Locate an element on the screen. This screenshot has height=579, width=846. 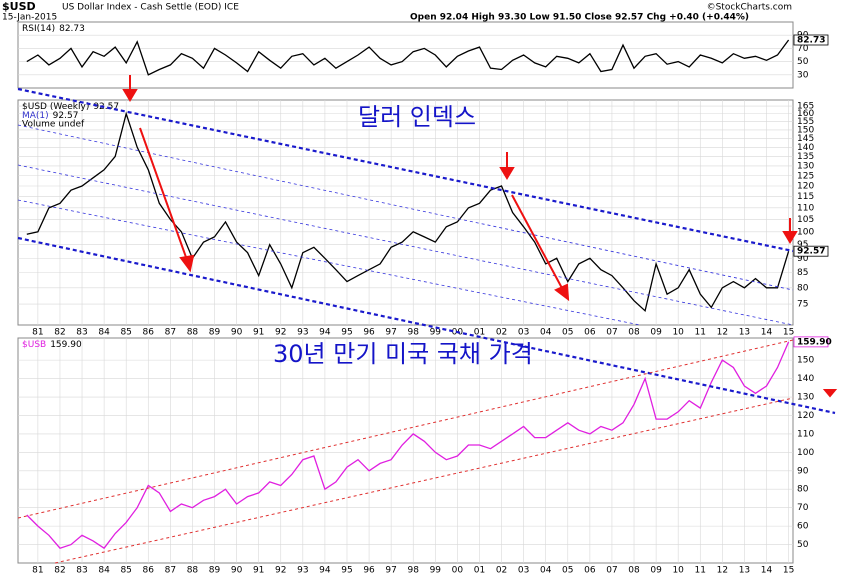
x-tick-label: 91 is located at coordinates (258, 571).